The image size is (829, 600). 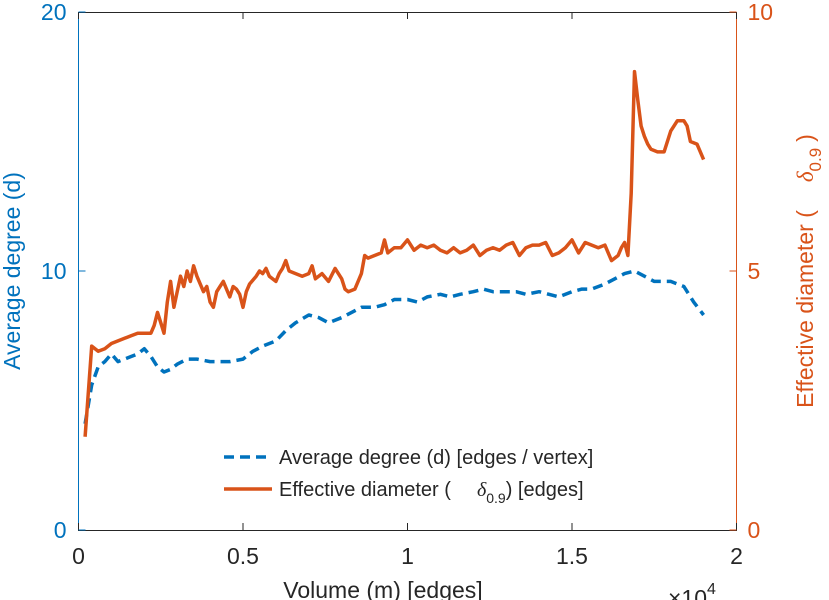 I want to click on left-y-tick-label: 0, so click(x=60, y=530).